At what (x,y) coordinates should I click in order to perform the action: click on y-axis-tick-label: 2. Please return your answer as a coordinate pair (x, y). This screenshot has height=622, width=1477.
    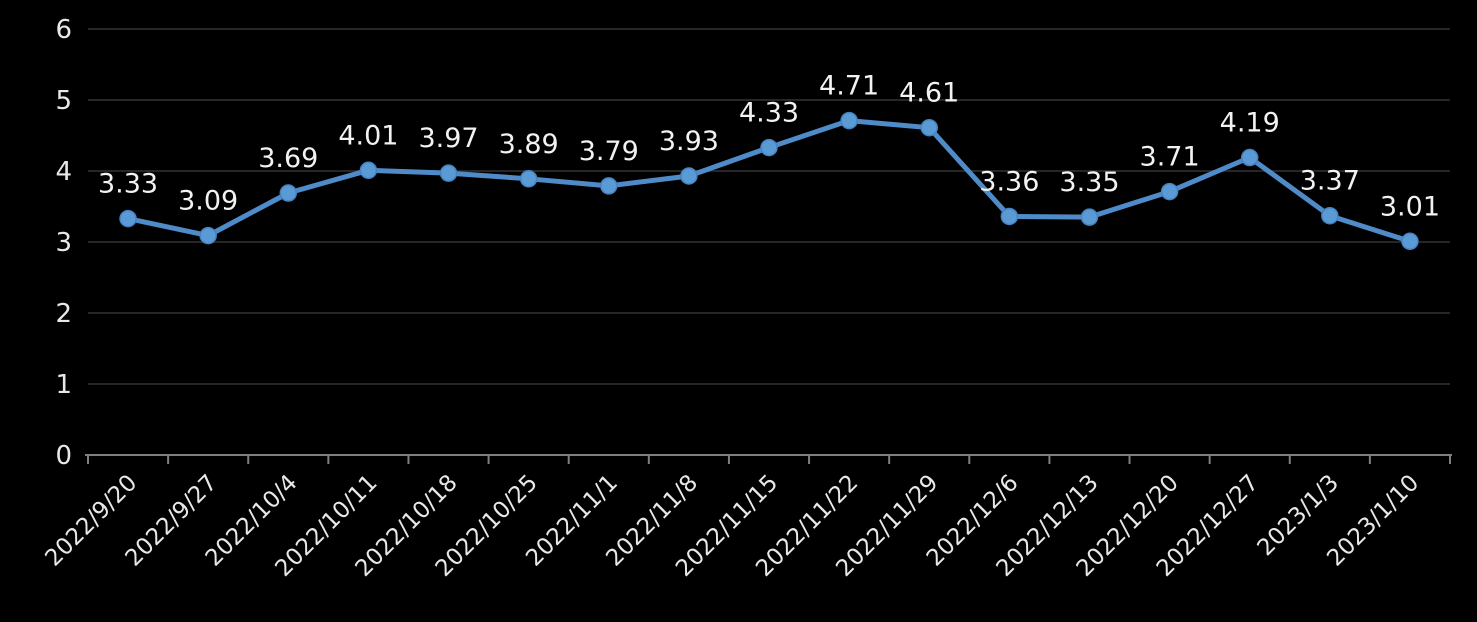
    Looking at the image, I should click on (63, 314).